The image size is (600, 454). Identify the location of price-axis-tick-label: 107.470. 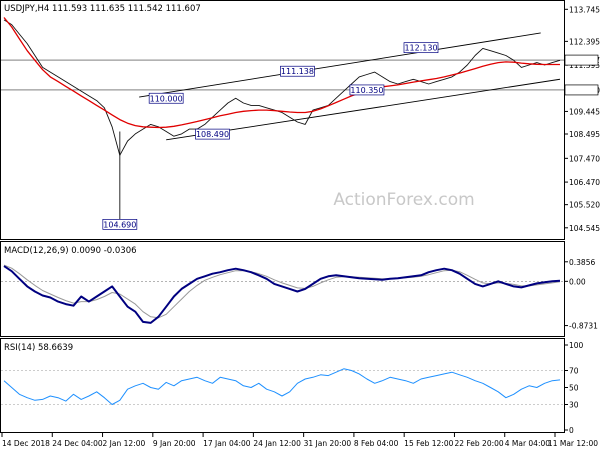
(584, 158).